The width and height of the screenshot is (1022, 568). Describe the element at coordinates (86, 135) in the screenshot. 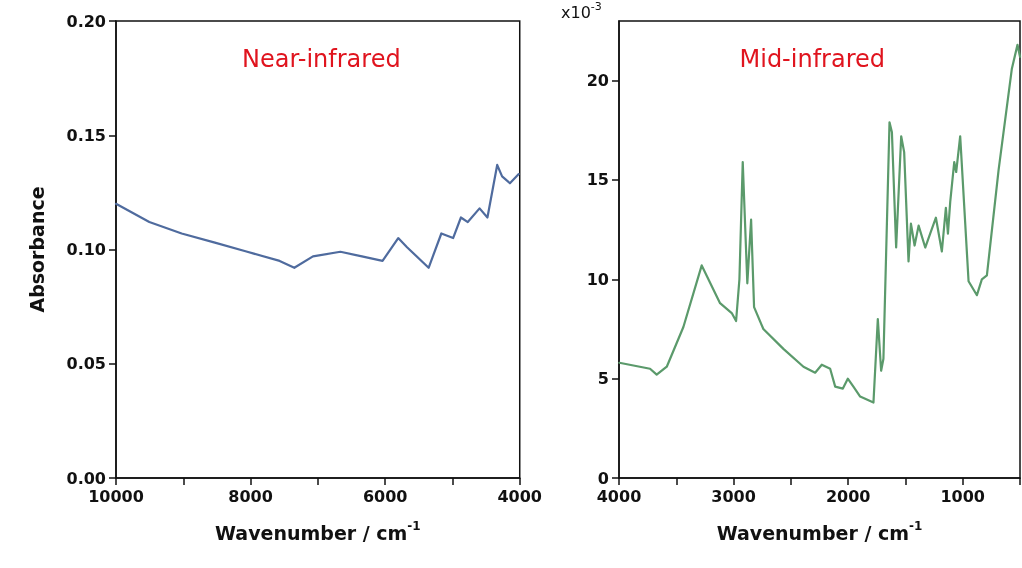

I see `y-tick-label: 0.15` at that location.